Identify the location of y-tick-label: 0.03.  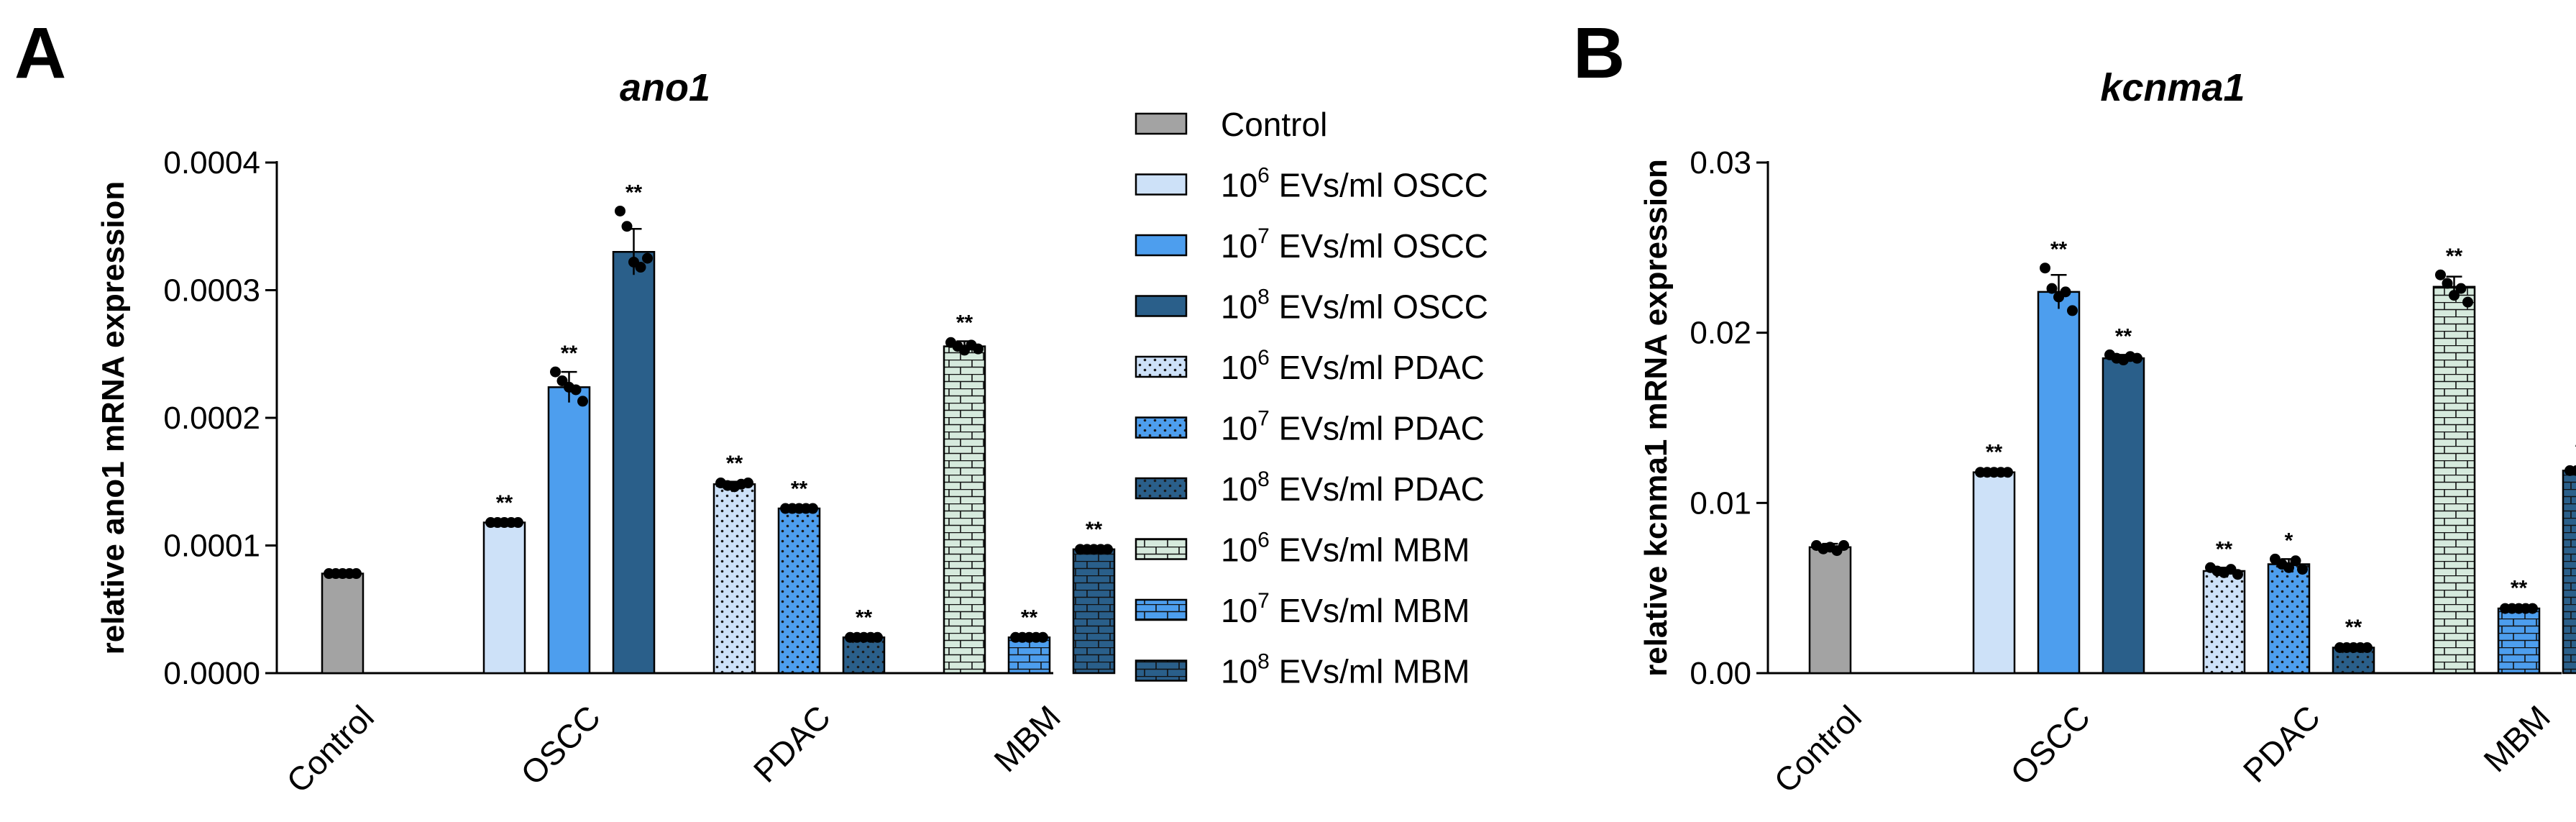
(1721, 163).